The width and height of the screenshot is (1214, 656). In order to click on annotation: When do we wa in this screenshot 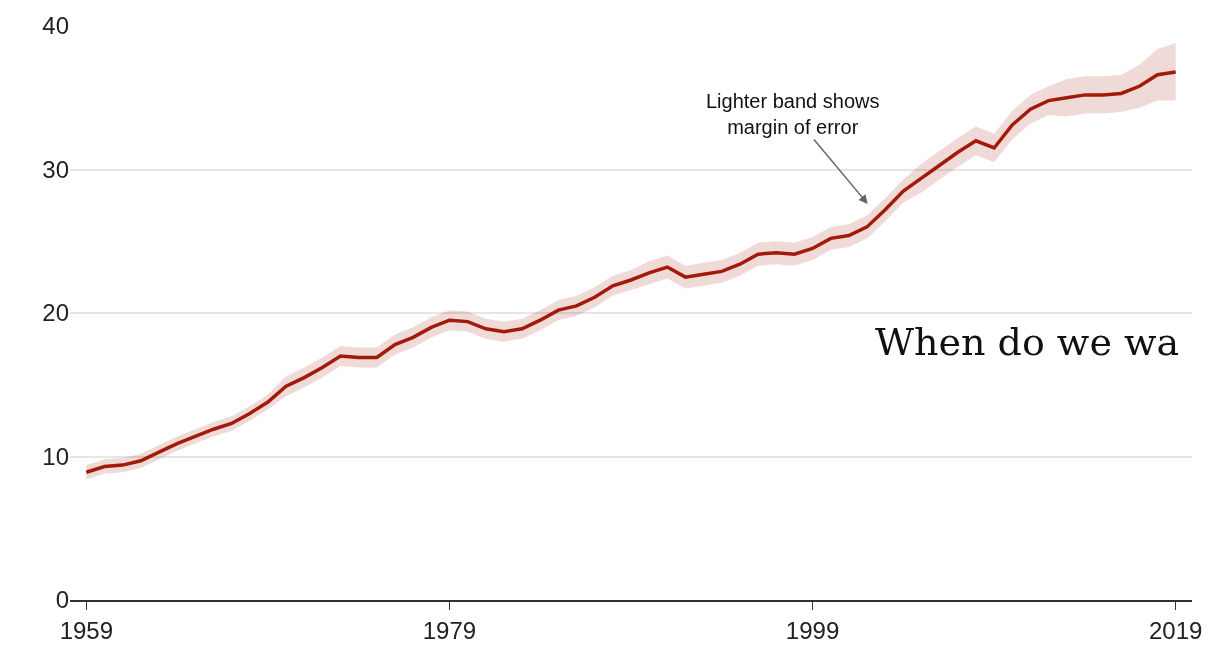, I will do `click(1027, 342)`.